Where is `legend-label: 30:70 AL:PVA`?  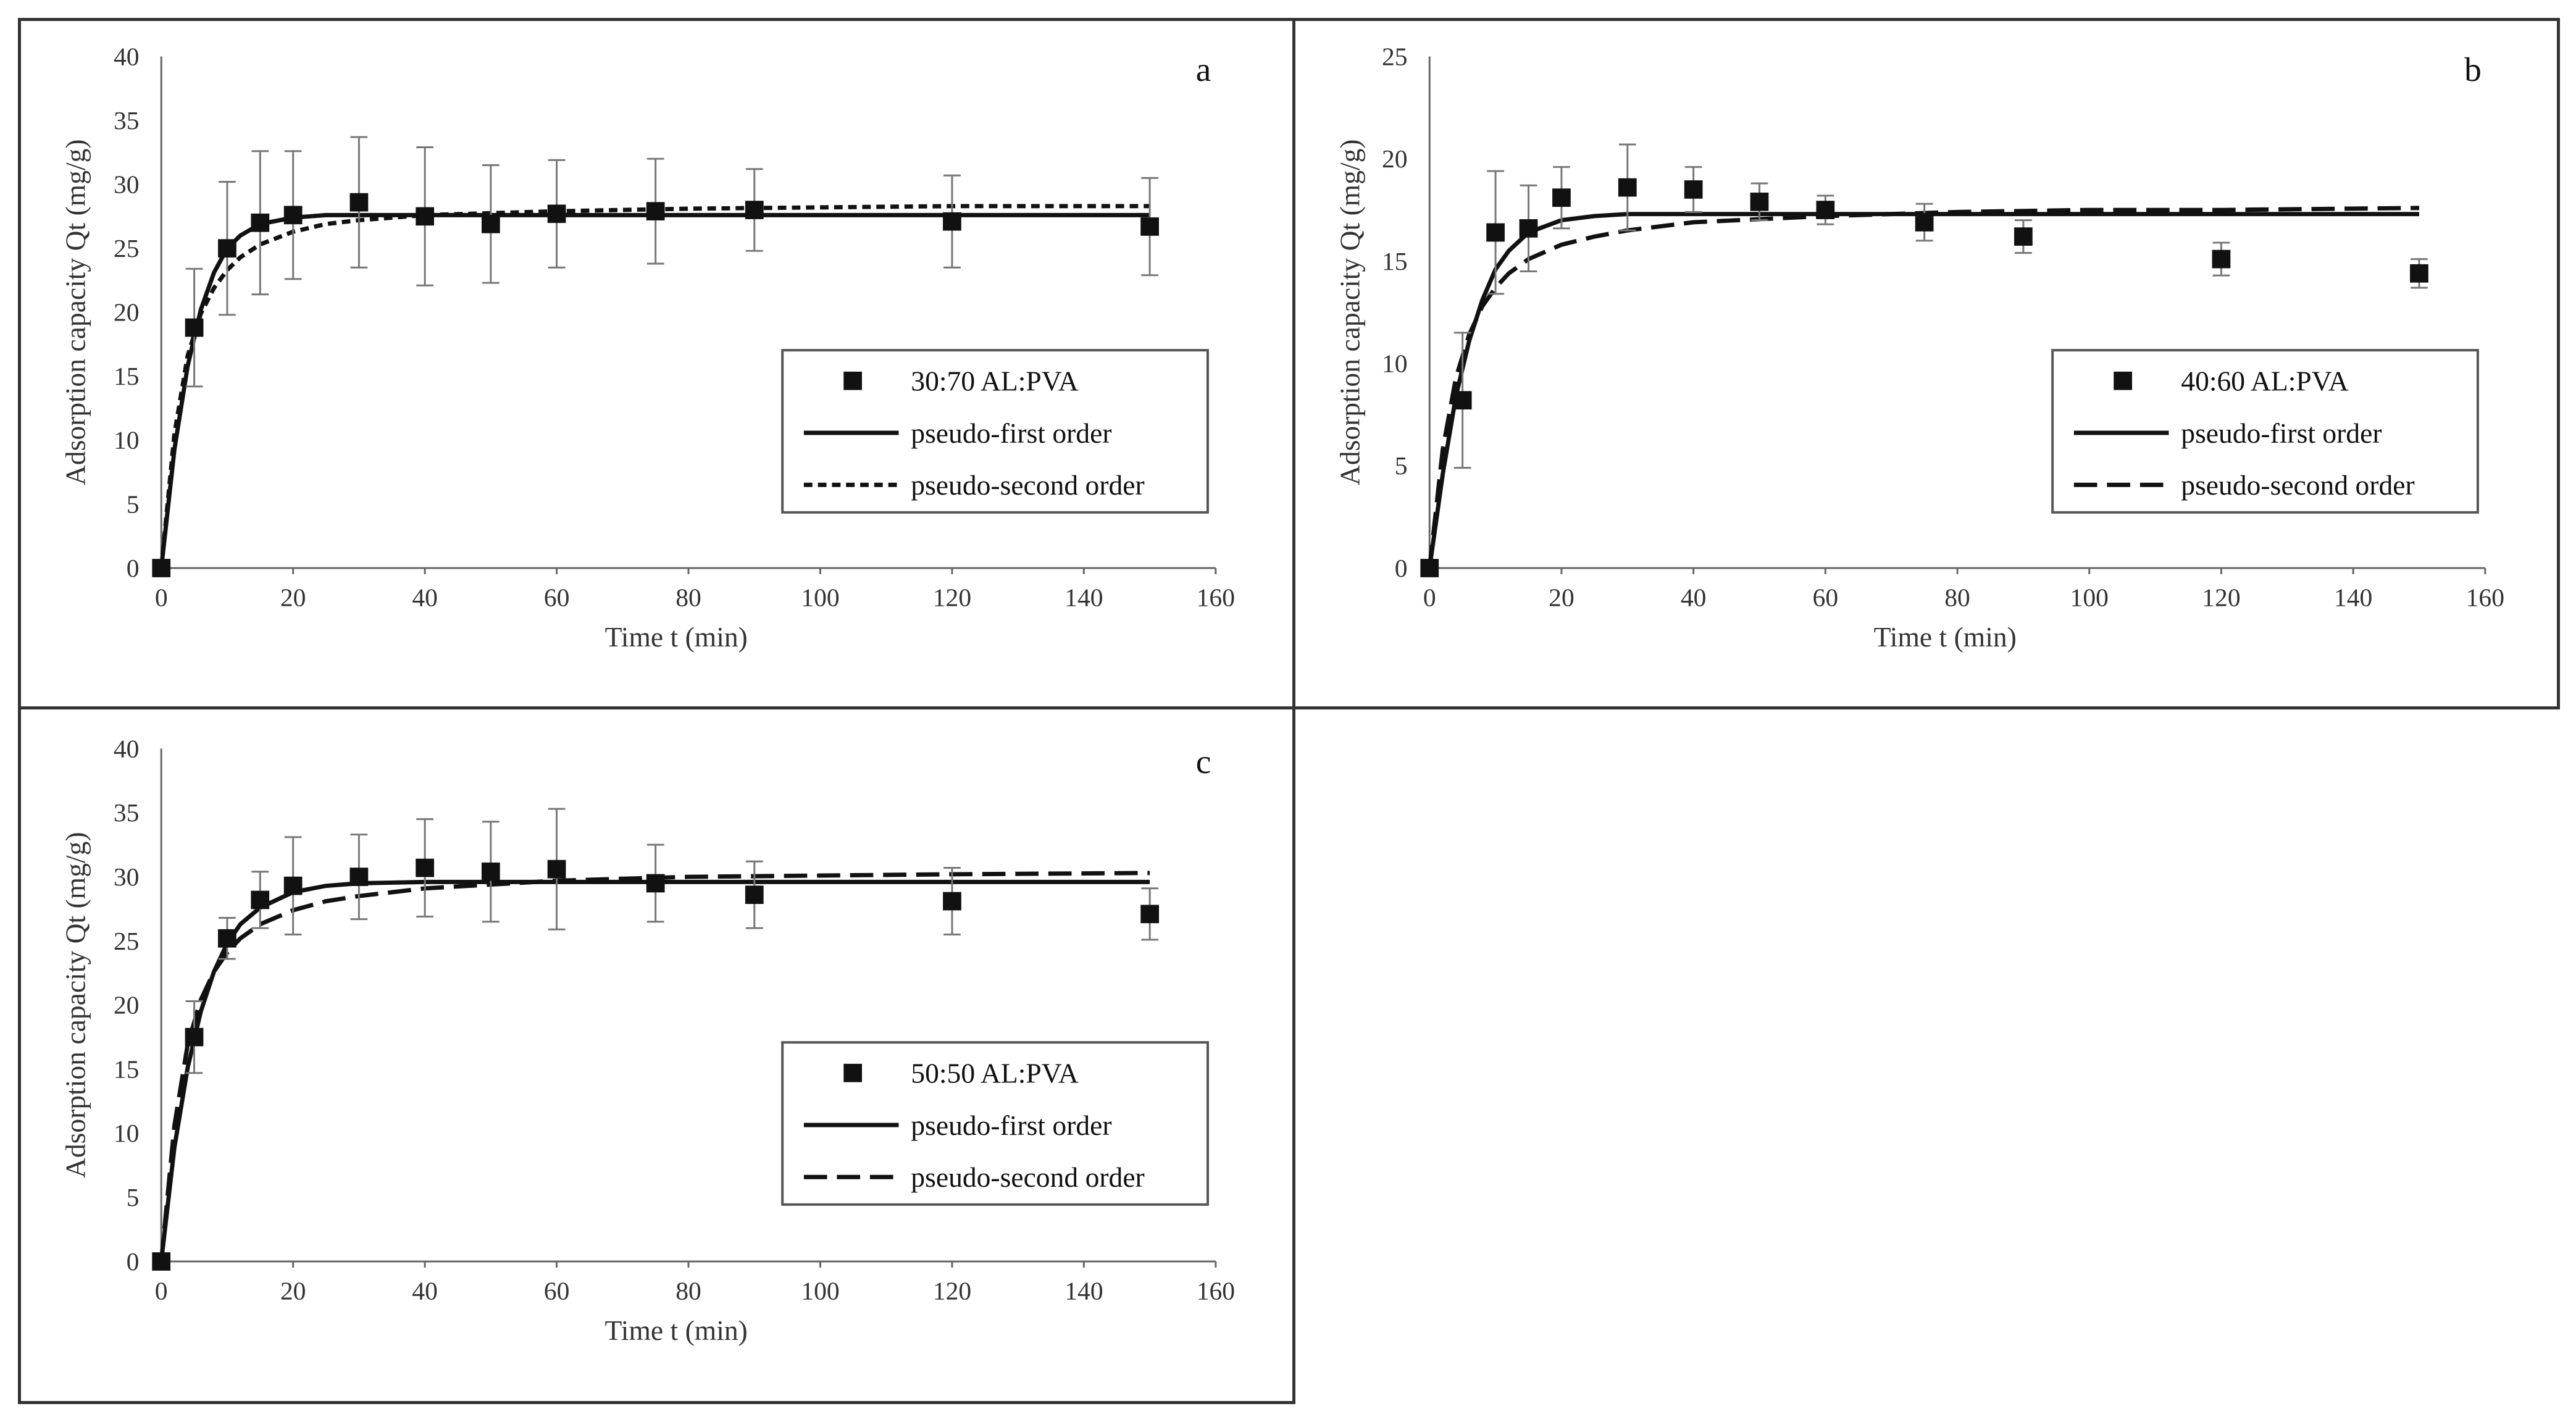
legend-label: 30:70 AL:PVA is located at coordinates (995, 381).